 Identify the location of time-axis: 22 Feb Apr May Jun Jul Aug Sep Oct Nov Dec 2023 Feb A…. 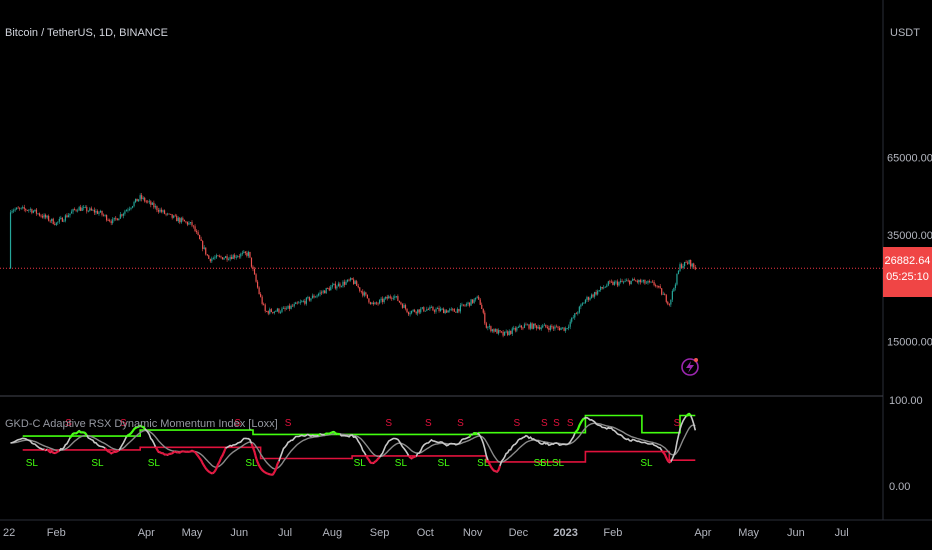
(426, 533).